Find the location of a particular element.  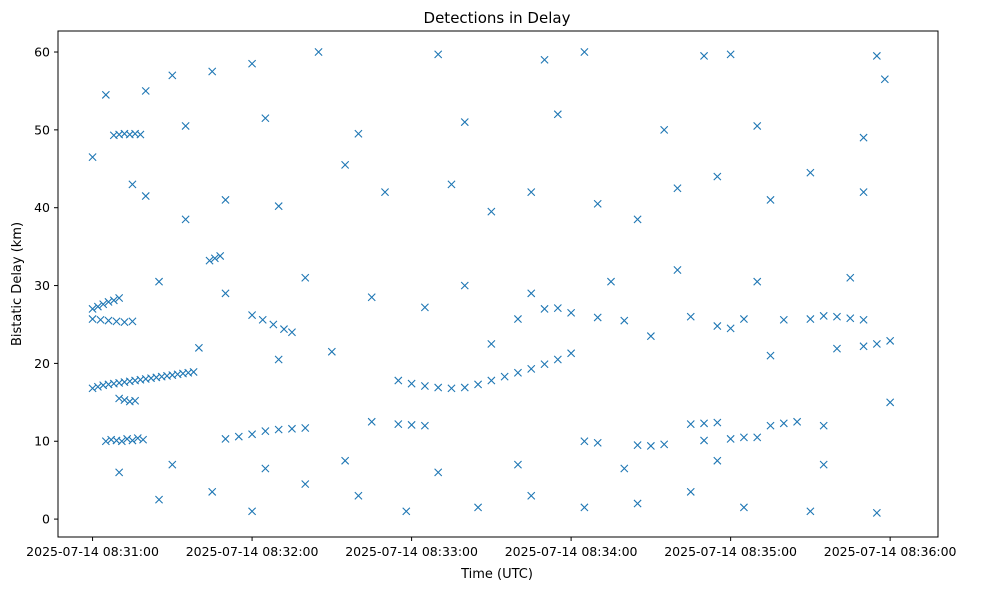

y-tick-label: 60 is located at coordinates (42, 52).